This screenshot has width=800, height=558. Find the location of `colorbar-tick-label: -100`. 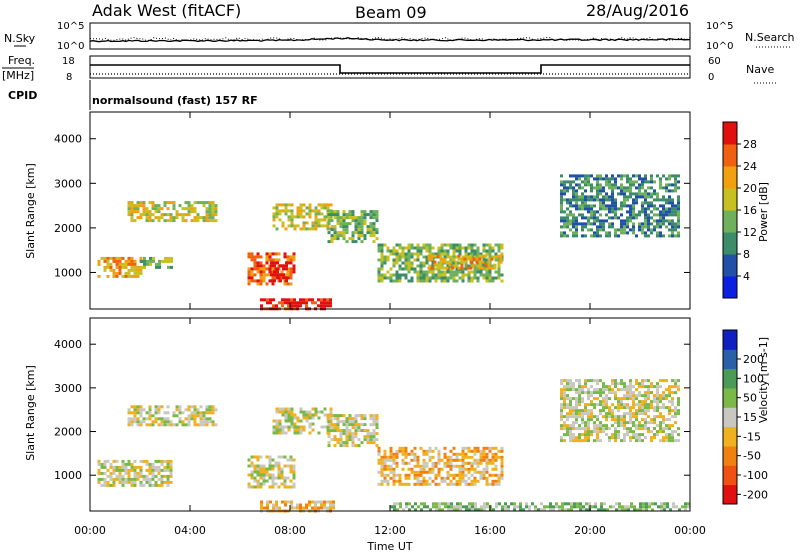

colorbar-tick-label: -100 is located at coordinates (755, 475).